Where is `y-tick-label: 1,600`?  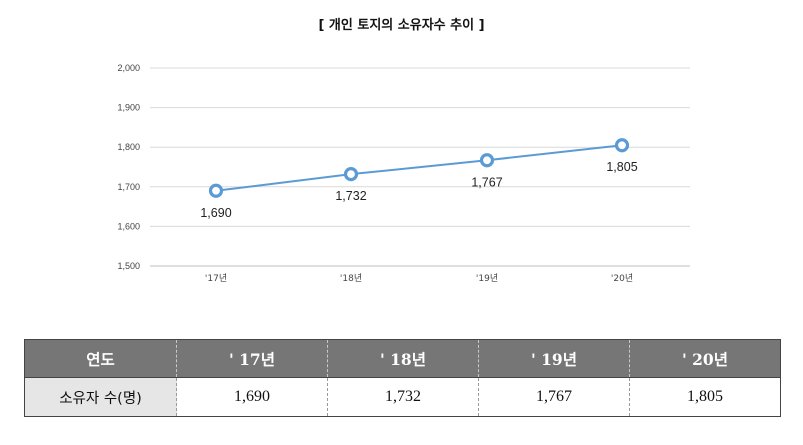
y-tick-label: 1,600 is located at coordinates (128, 226).